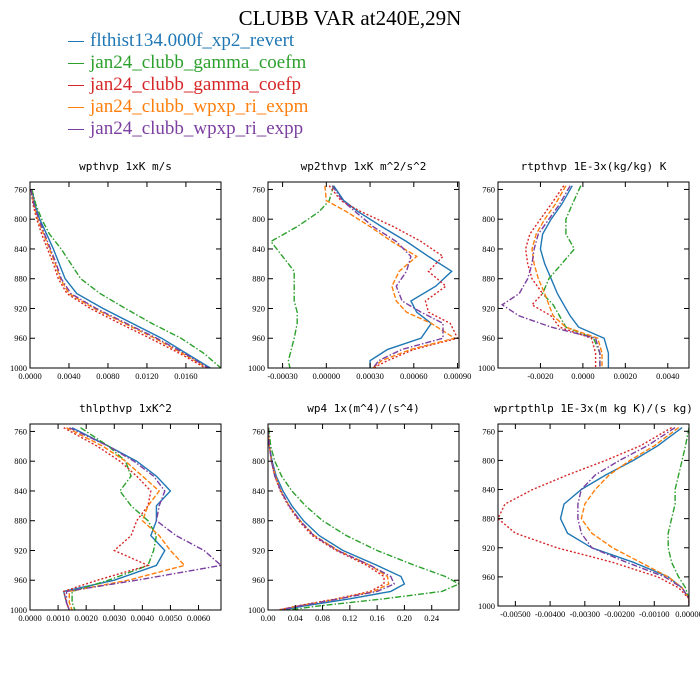  I want to click on x-tick-label: 0.12, so click(349, 618).